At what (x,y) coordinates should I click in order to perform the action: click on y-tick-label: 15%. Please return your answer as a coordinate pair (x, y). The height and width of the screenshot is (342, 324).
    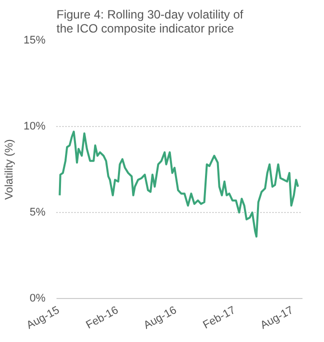
    Looking at the image, I should click on (34, 40).